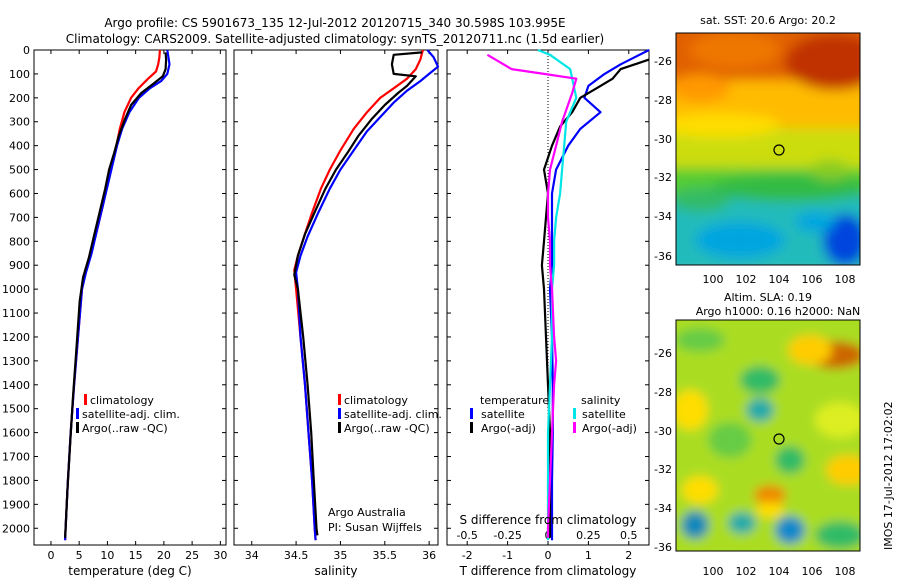 The width and height of the screenshot is (900, 580). What do you see at coordinates (629, 535) in the screenshot?
I see `x2-tick-label: 0.5` at bounding box center [629, 535].